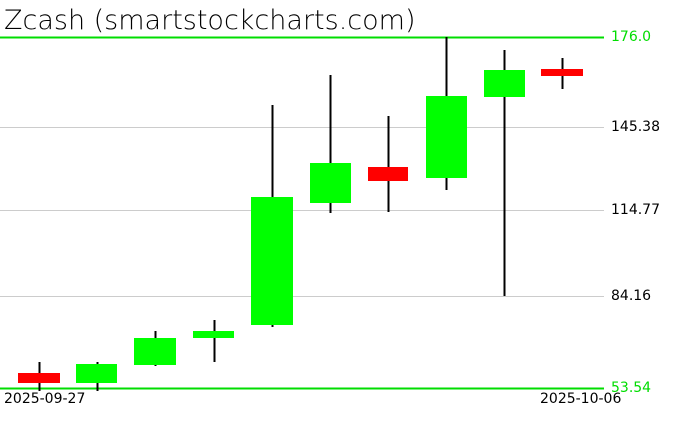 This screenshot has width=676, height=431. I want to click on page-title: Zcash (smartstockcharts.com), so click(210, 20).